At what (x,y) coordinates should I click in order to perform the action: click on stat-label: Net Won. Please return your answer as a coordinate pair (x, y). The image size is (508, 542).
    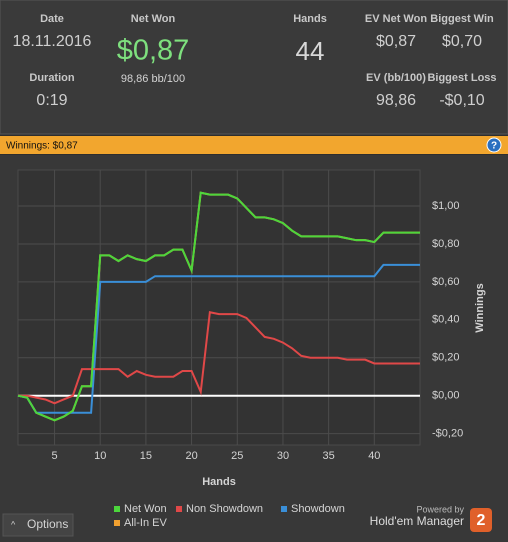
    Looking at the image, I should click on (153, 19).